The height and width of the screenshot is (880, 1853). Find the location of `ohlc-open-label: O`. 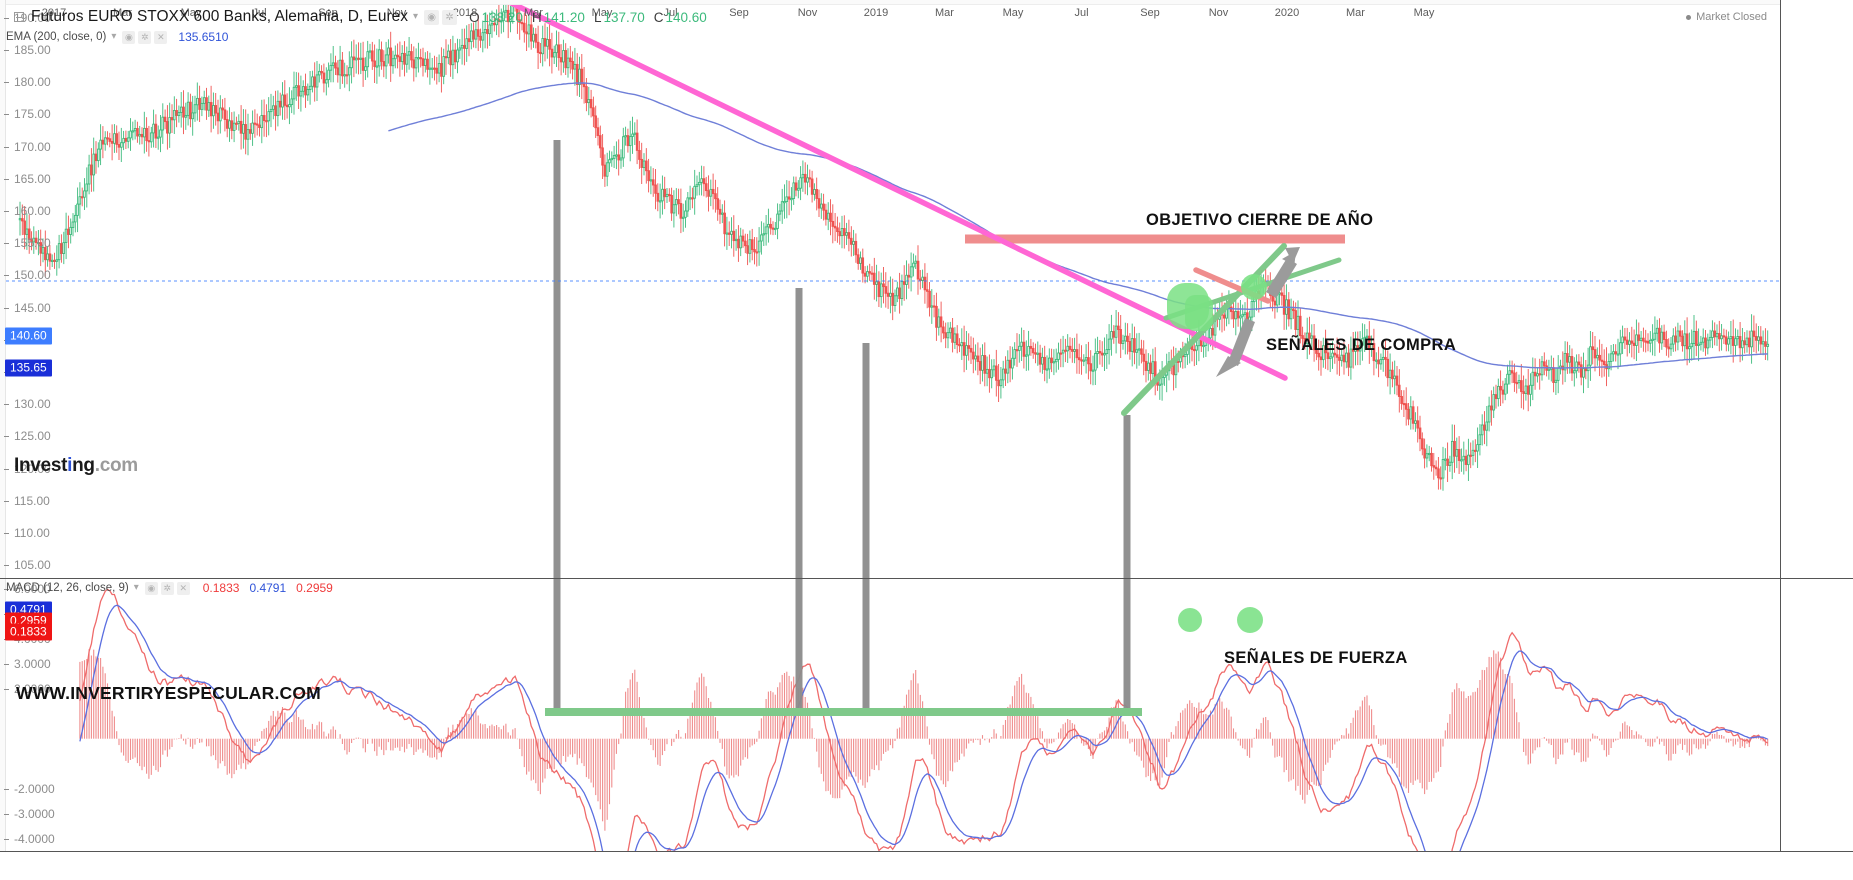

ohlc-open-label: O is located at coordinates (474, 17).